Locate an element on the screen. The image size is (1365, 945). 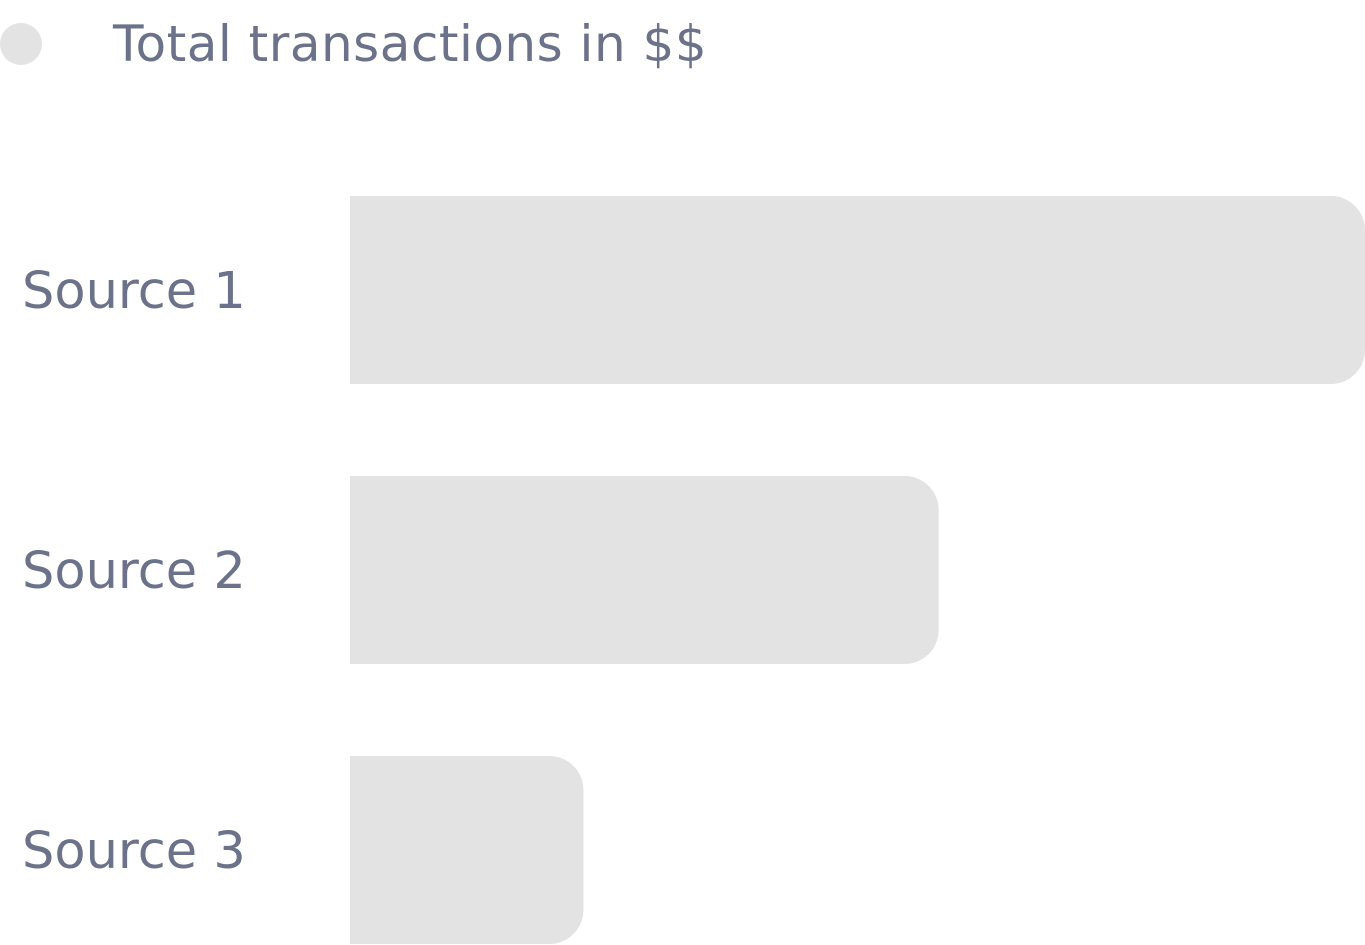
legend-swatch is located at coordinates (21, 44).